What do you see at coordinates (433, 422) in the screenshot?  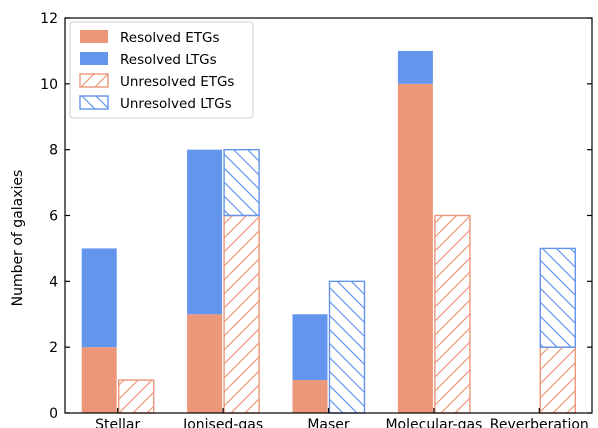 I see `x-tick-label-molecular-gas: Molecular-gas` at bounding box center [433, 422].